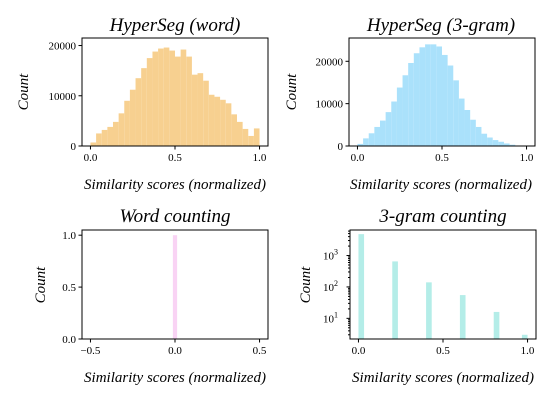 The height and width of the screenshot is (400, 550). What do you see at coordinates (330, 317) in the screenshot?
I see `y-tick-label: 10¹` at bounding box center [330, 317].